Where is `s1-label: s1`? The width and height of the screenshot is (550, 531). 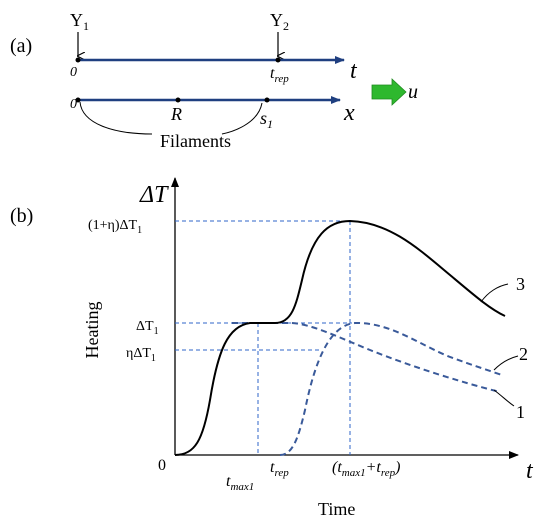 s1-label: s1 is located at coordinates (266, 119).